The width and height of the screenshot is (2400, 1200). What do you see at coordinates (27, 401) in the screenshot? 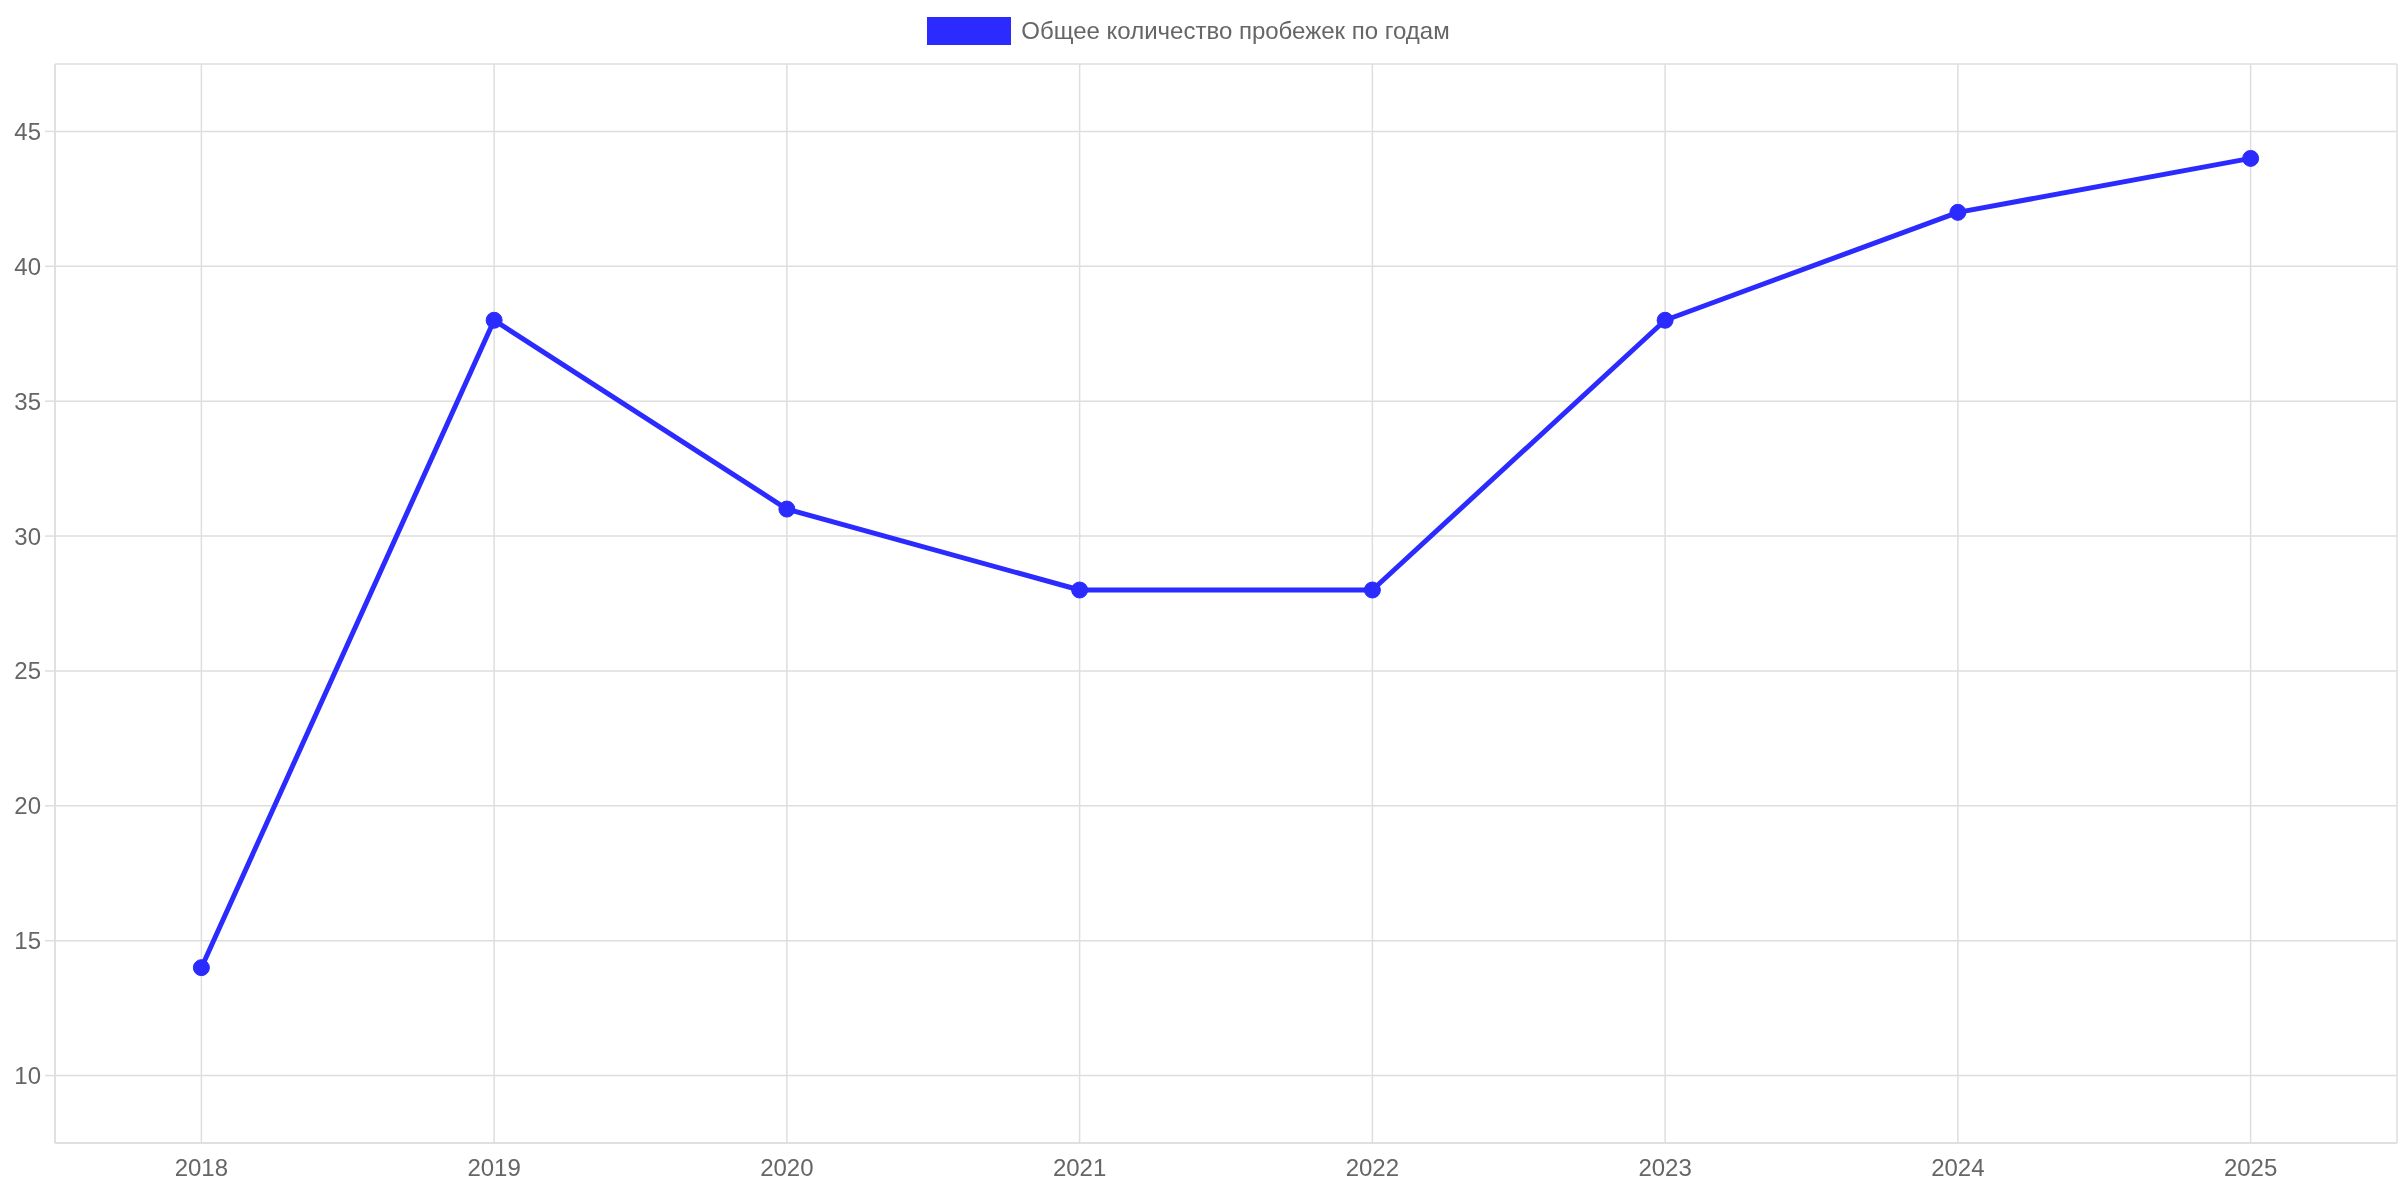
I see `y-tick-label: 35` at bounding box center [27, 401].